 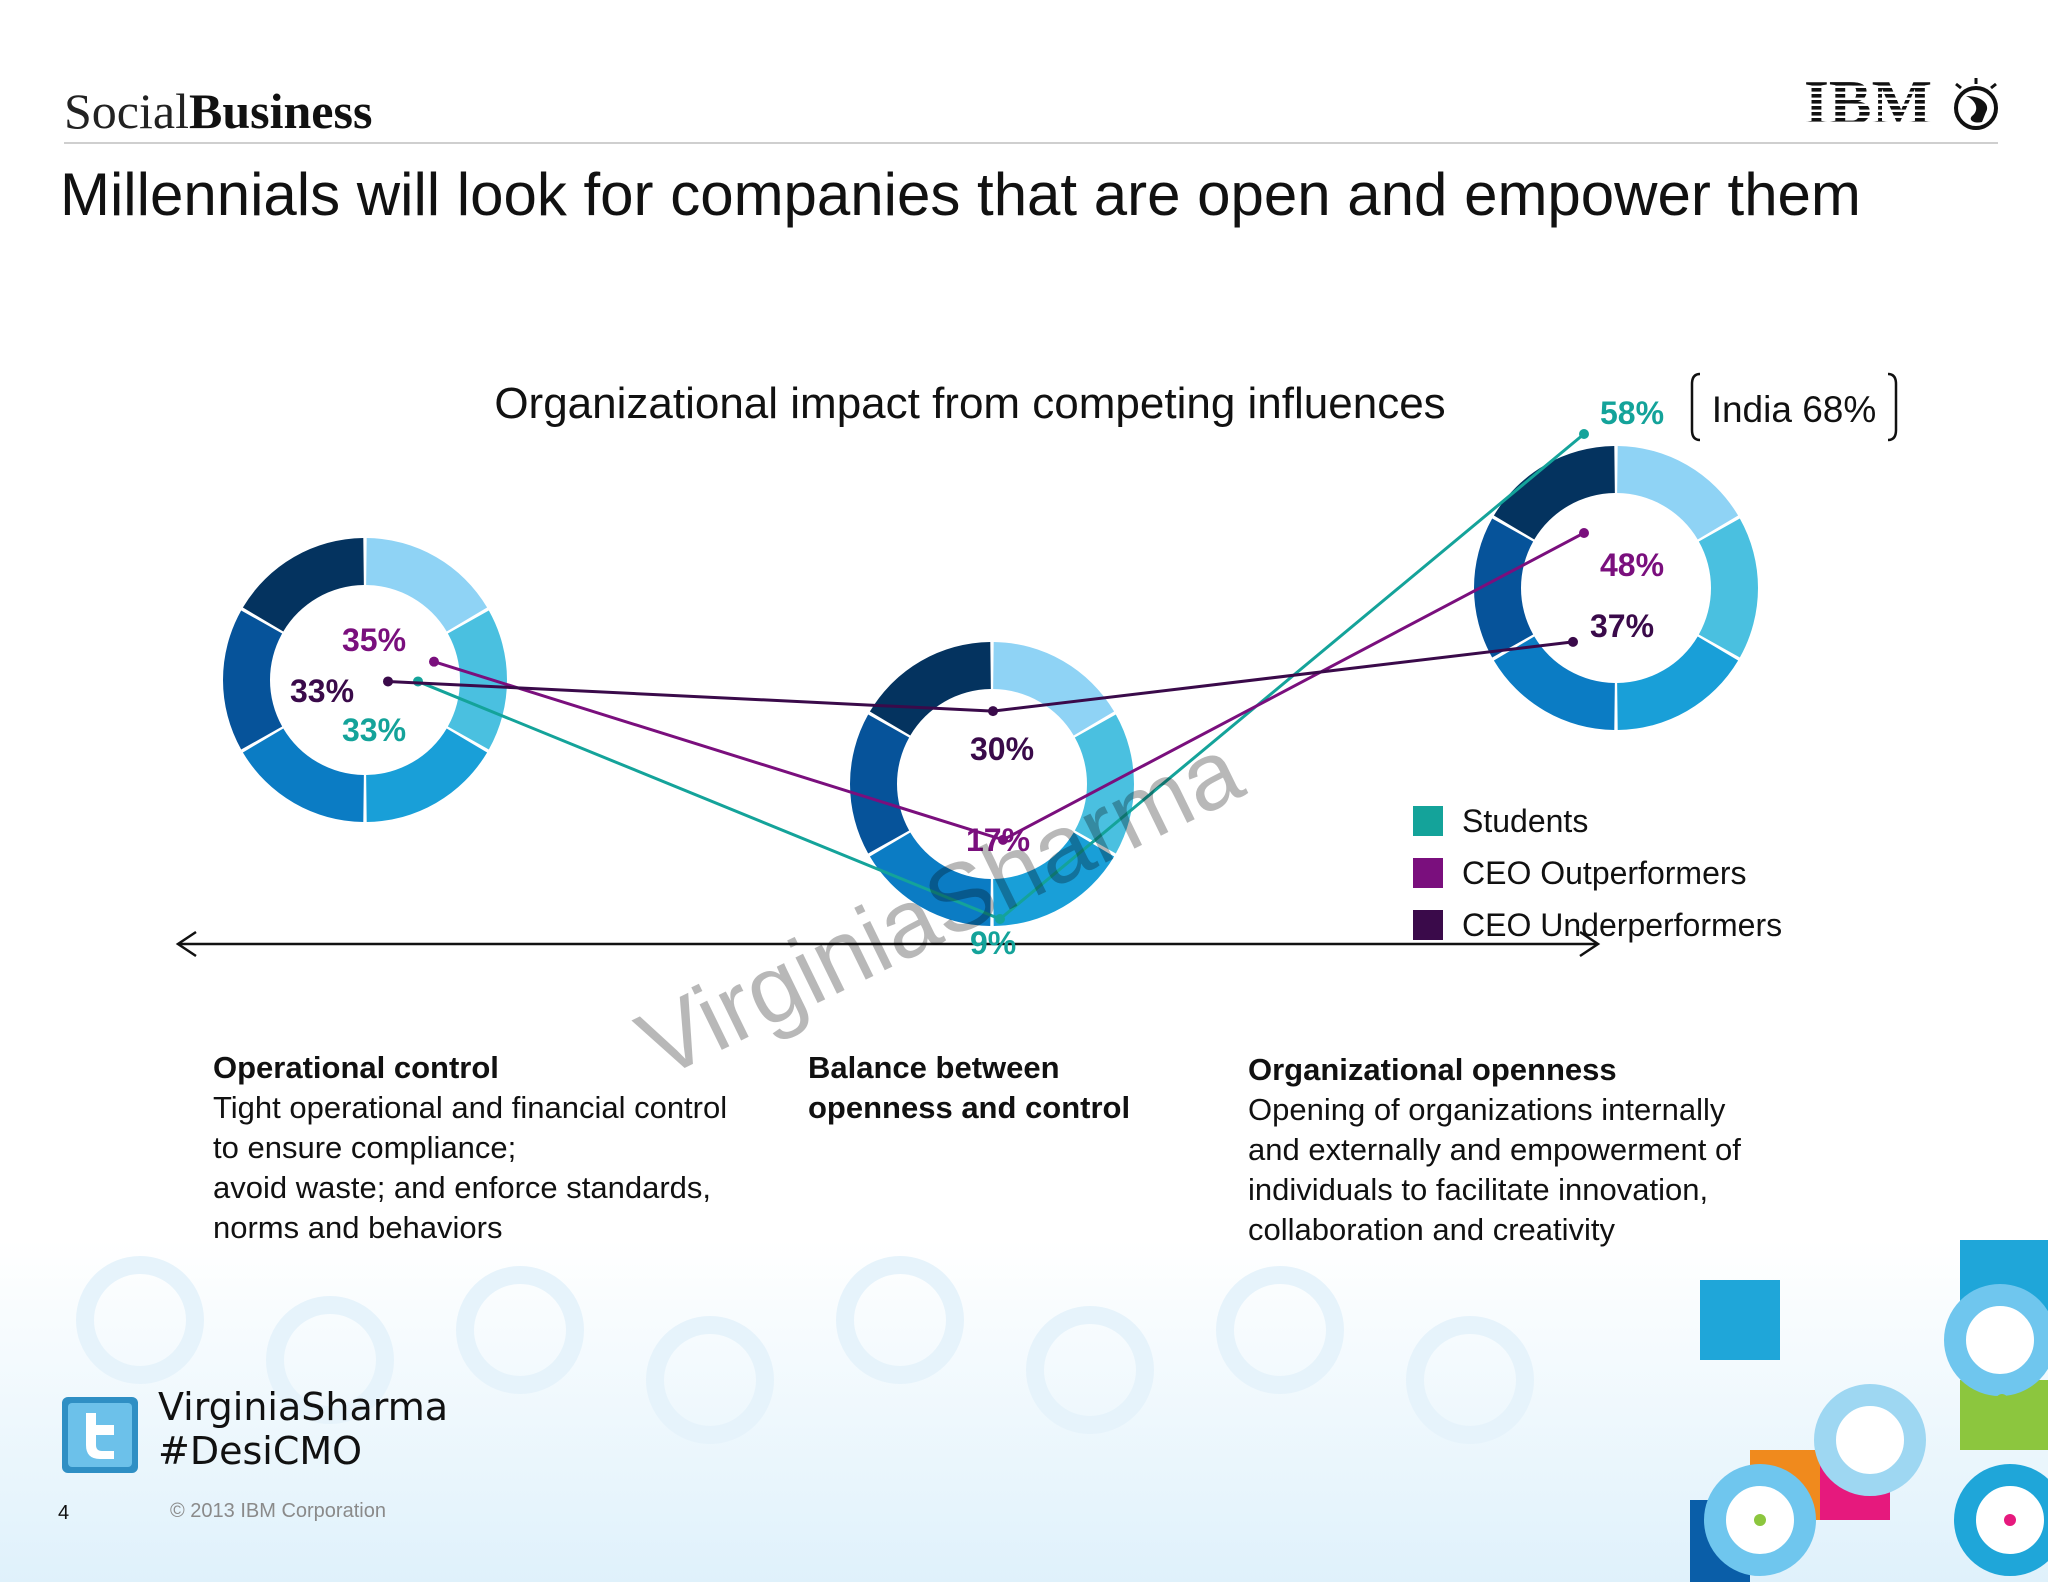 I want to click on copyright: © 2013 IBM Corporation, so click(x=278, y=1511).